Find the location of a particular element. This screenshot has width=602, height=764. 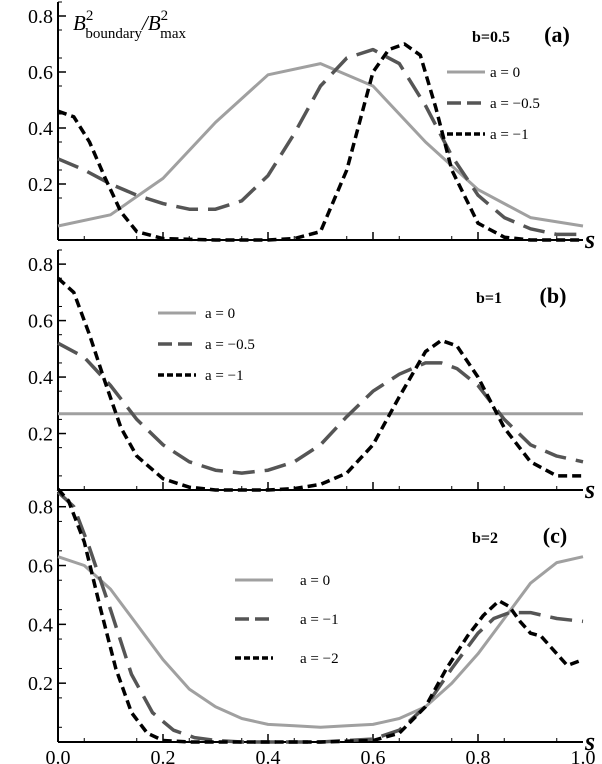

panel-letter: (c) is located at coordinates (555, 535).